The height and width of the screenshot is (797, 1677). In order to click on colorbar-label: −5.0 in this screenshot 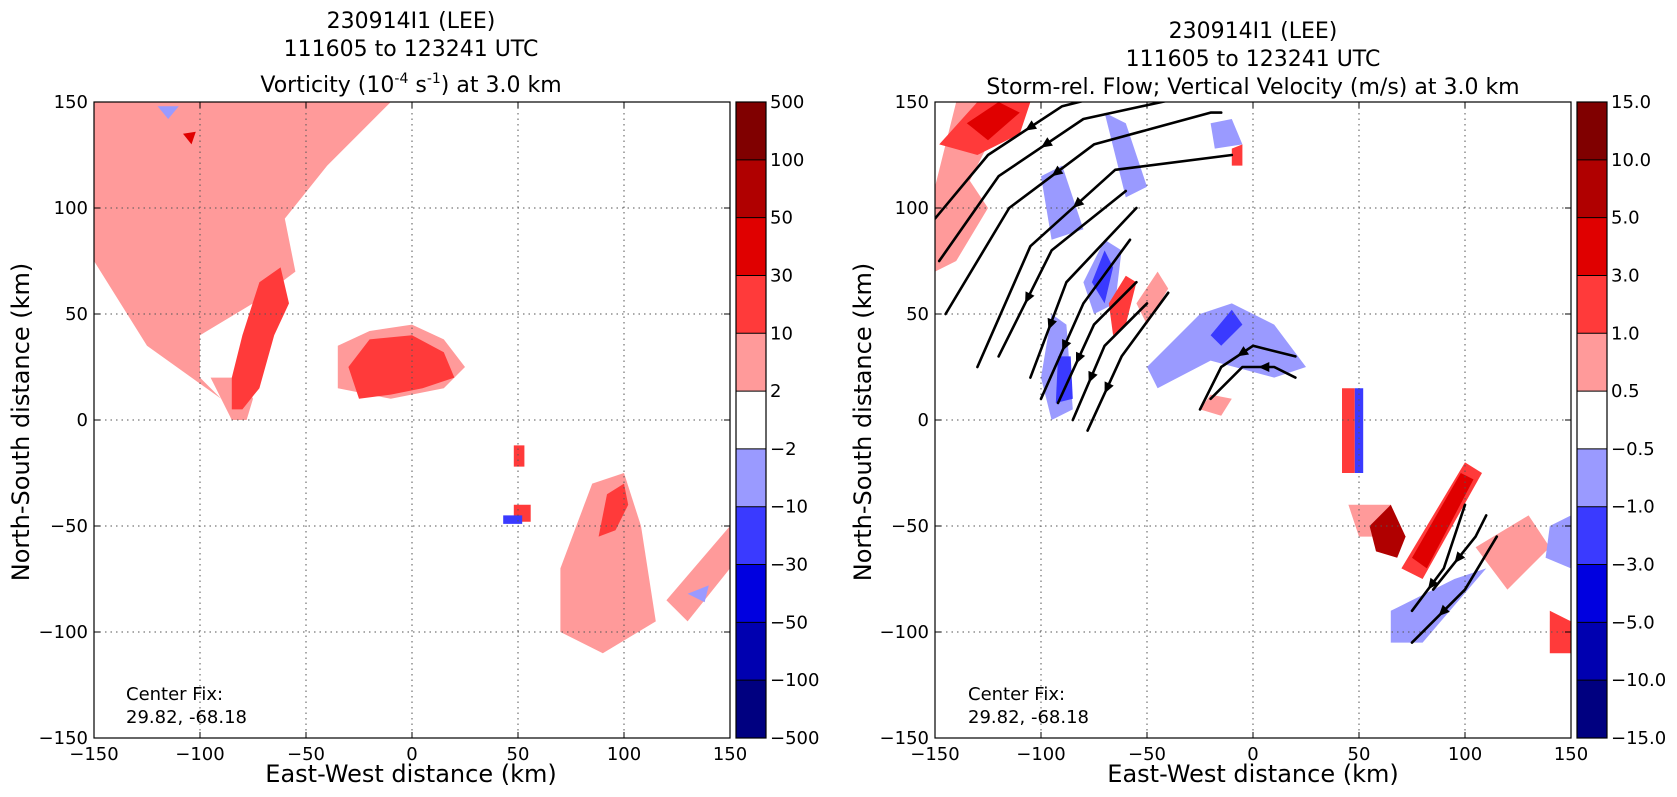, I will do `click(1633, 622)`.